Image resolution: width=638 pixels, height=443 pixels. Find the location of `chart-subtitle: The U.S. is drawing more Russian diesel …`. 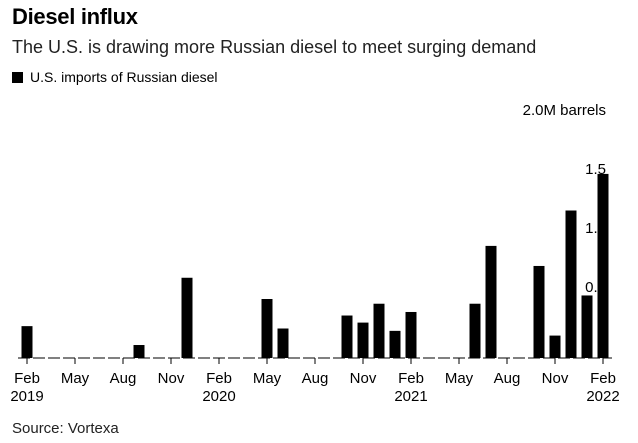

chart-subtitle: The U.S. is drawing more Russian diesel … is located at coordinates (274, 47).